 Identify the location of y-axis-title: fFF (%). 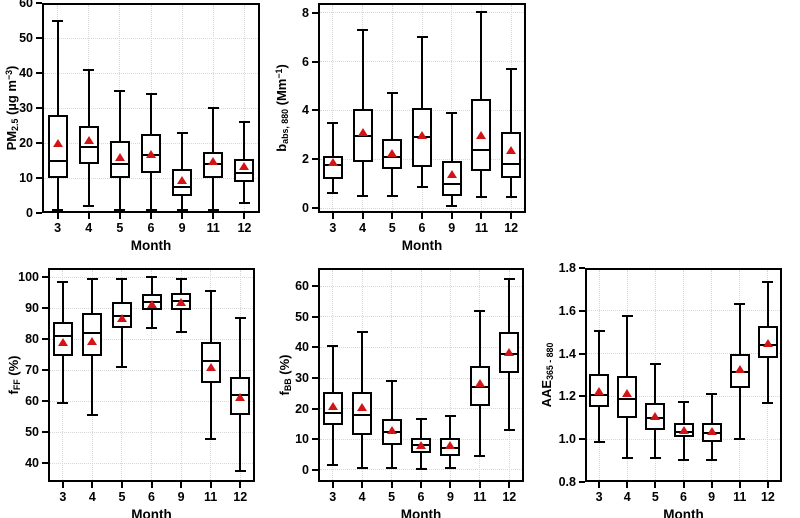
(14, 375).